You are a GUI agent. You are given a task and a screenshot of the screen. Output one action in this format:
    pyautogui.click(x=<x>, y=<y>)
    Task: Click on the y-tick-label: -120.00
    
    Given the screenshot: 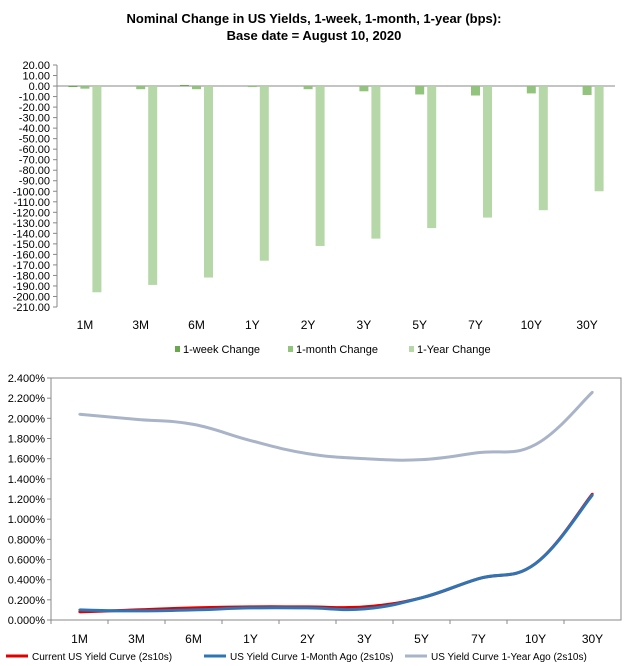 What is the action you would take?
    pyautogui.click(x=31, y=213)
    